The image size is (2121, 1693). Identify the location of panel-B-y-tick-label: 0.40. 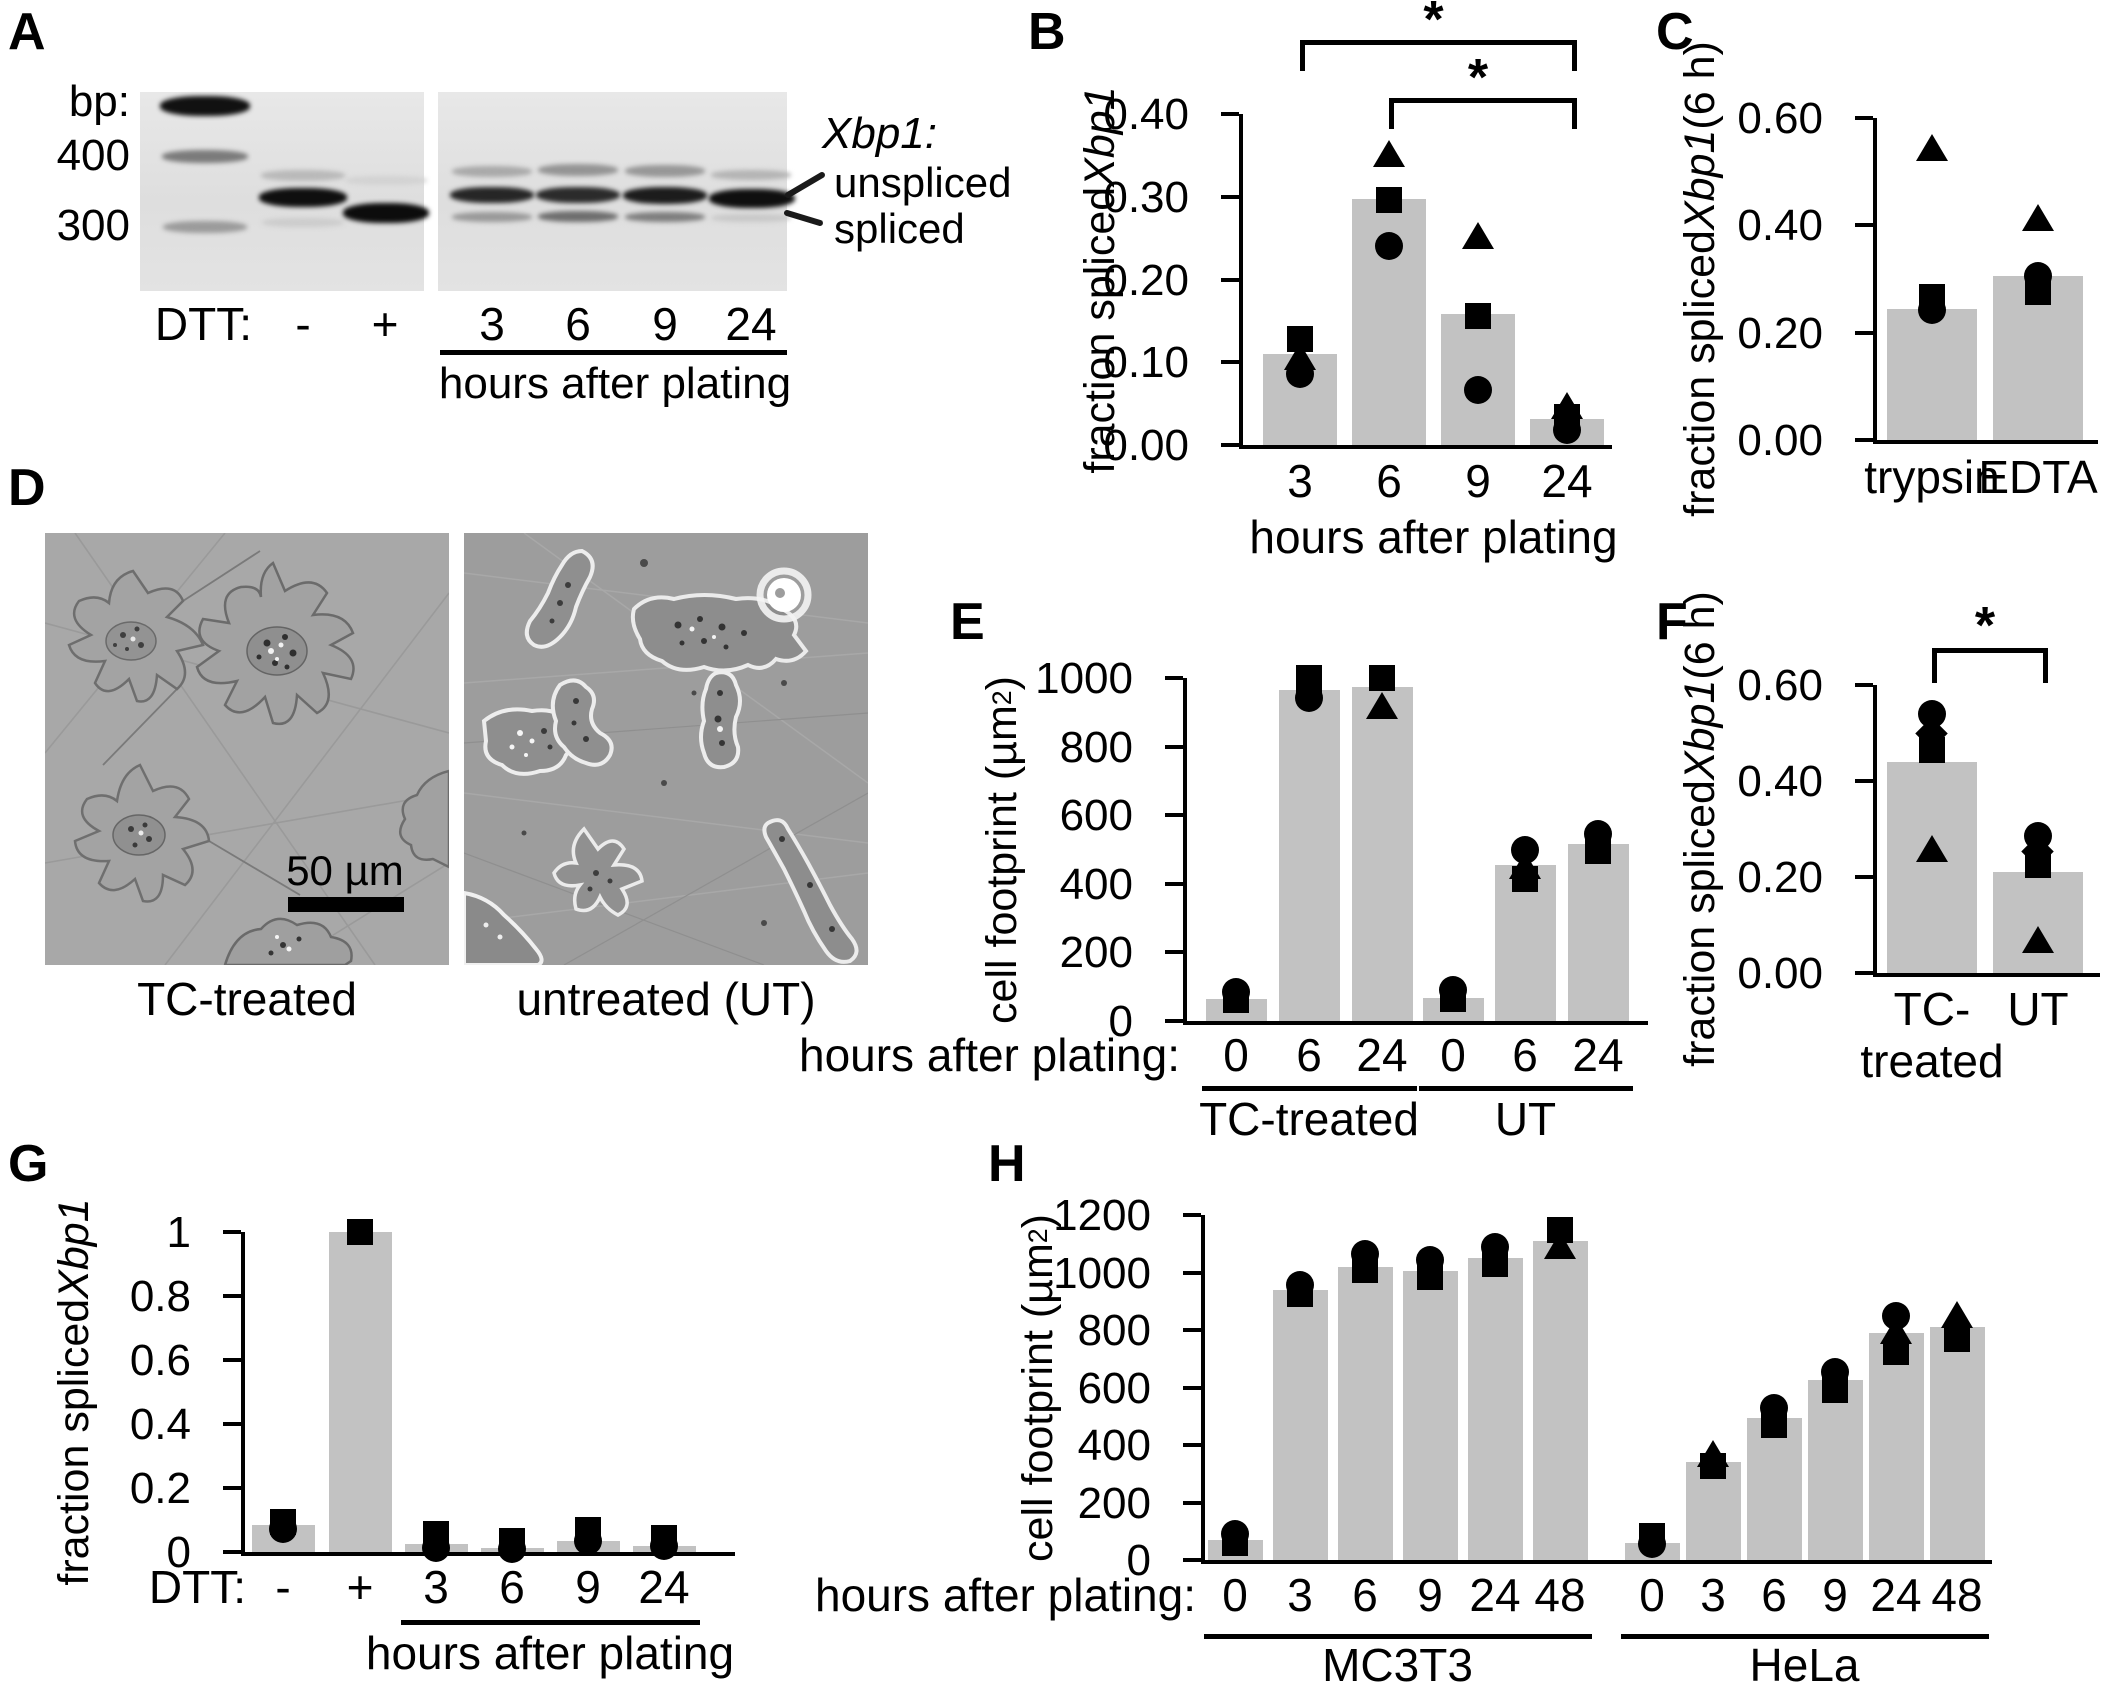
(1146, 114).